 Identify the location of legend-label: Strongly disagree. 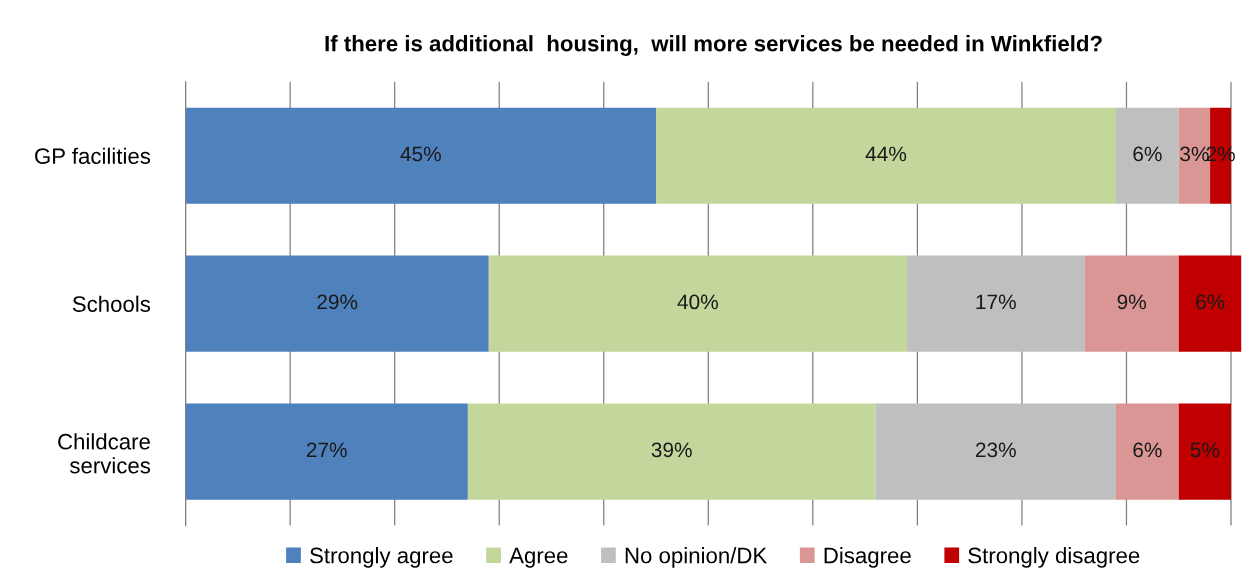
(1054, 557).